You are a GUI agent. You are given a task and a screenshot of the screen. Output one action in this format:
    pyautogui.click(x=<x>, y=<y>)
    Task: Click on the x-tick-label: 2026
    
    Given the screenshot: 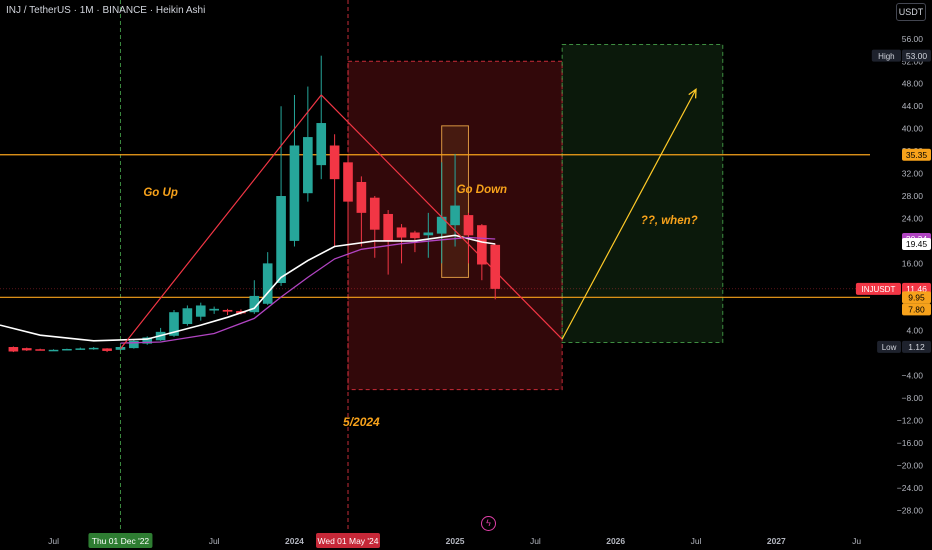 What is the action you would take?
    pyautogui.click(x=615, y=541)
    